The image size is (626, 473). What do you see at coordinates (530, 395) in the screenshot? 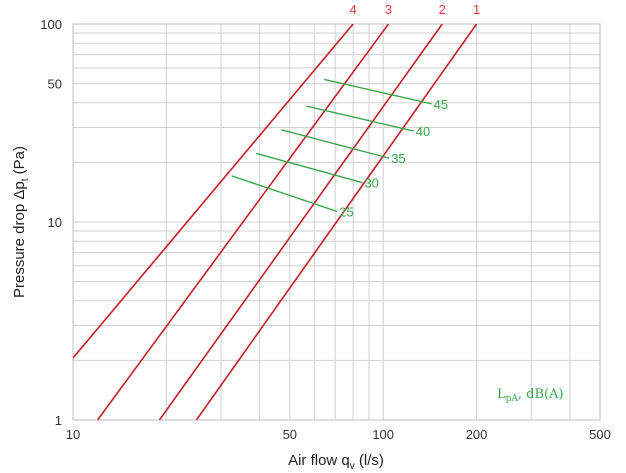
I see `sound-level-unit-label: LpA, dB(A)` at bounding box center [530, 395].